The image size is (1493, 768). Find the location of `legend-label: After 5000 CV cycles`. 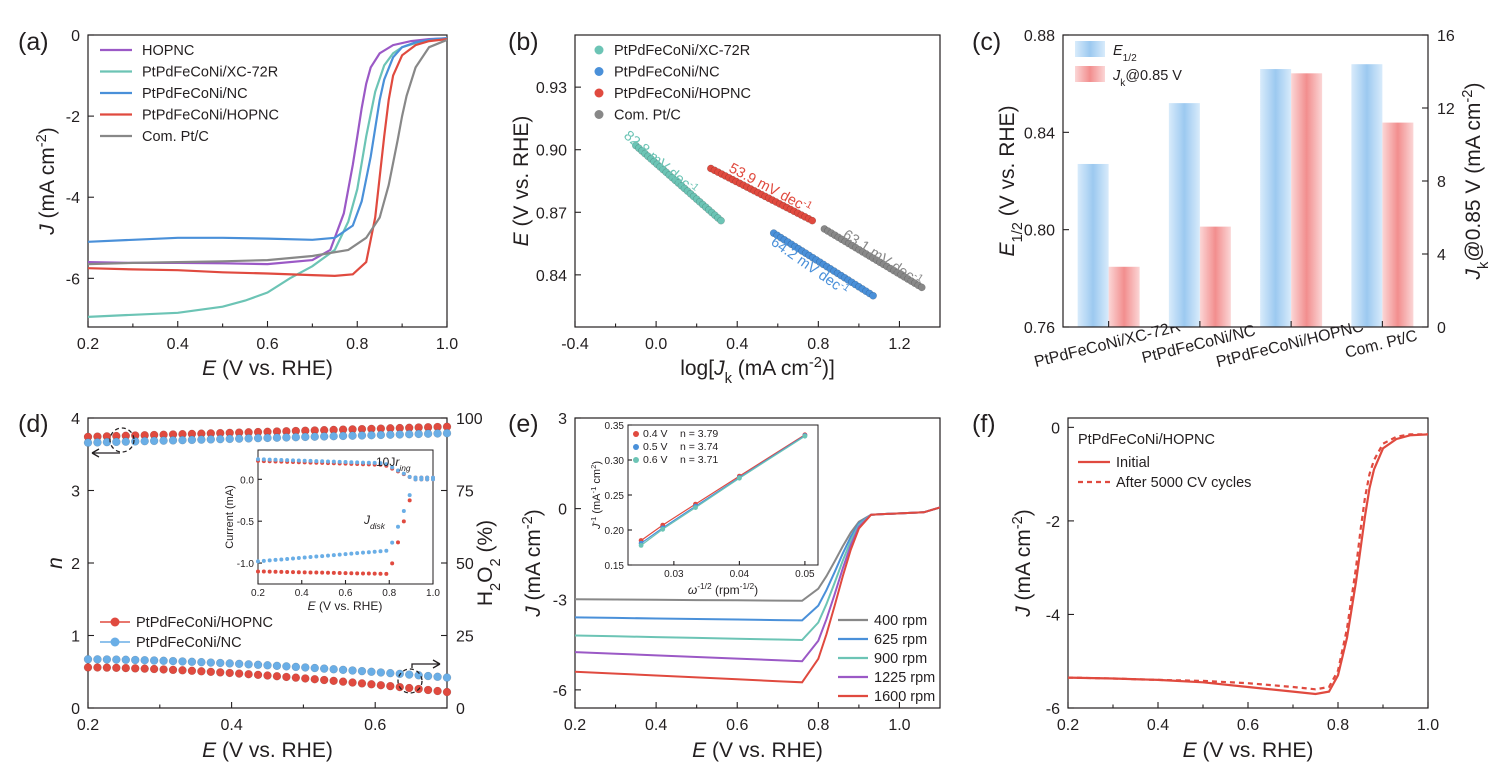

legend-label: After 5000 CV cycles is located at coordinates (1183, 483).